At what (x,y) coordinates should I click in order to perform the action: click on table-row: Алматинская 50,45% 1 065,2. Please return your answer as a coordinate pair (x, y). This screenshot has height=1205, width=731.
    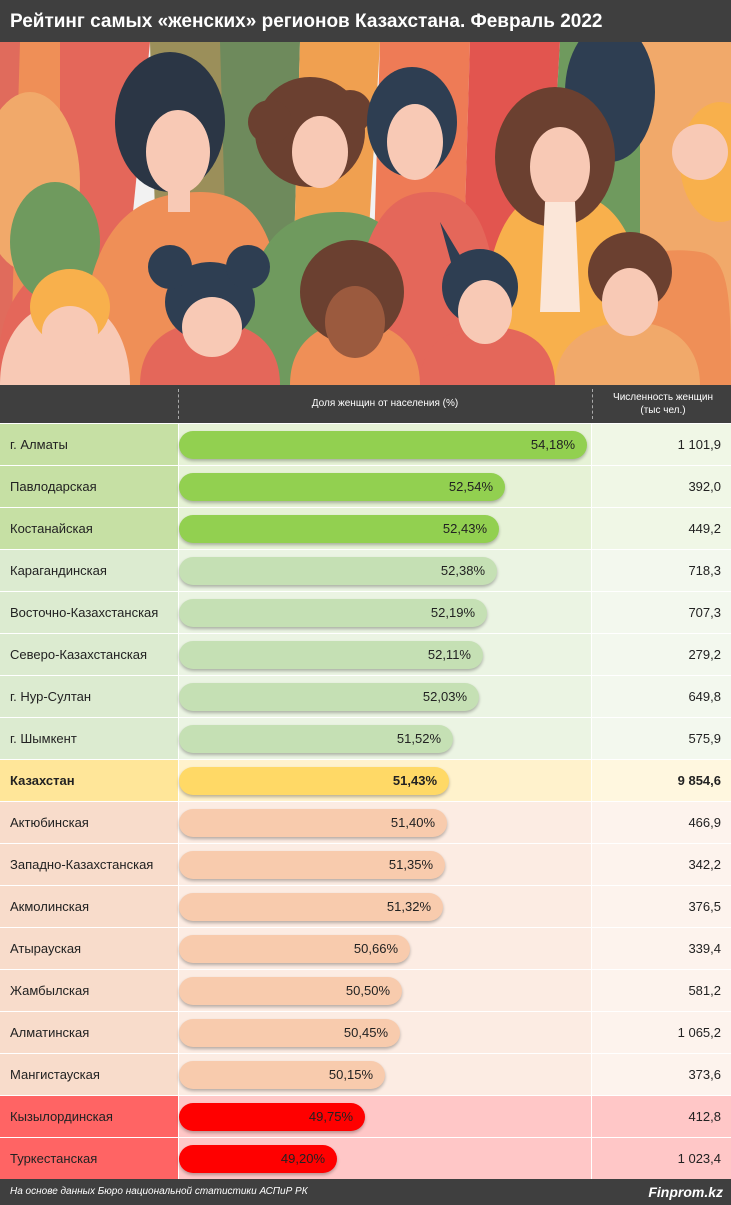
    Looking at the image, I should click on (365, 1033).